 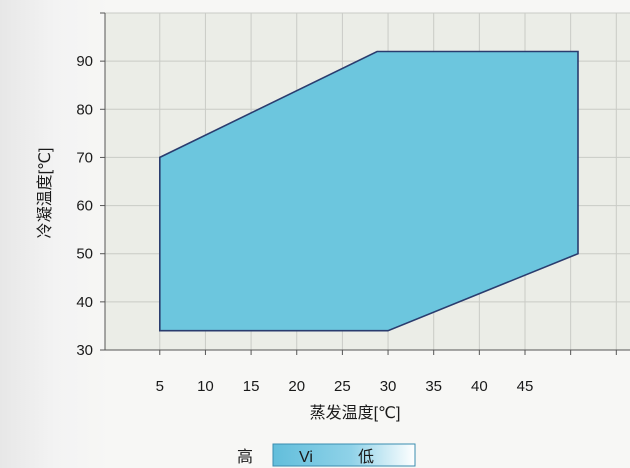 What do you see at coordinates (84, 61) in the screenshot?
I see `y-tick-label-90: 90` at bounding box center [84, 61].